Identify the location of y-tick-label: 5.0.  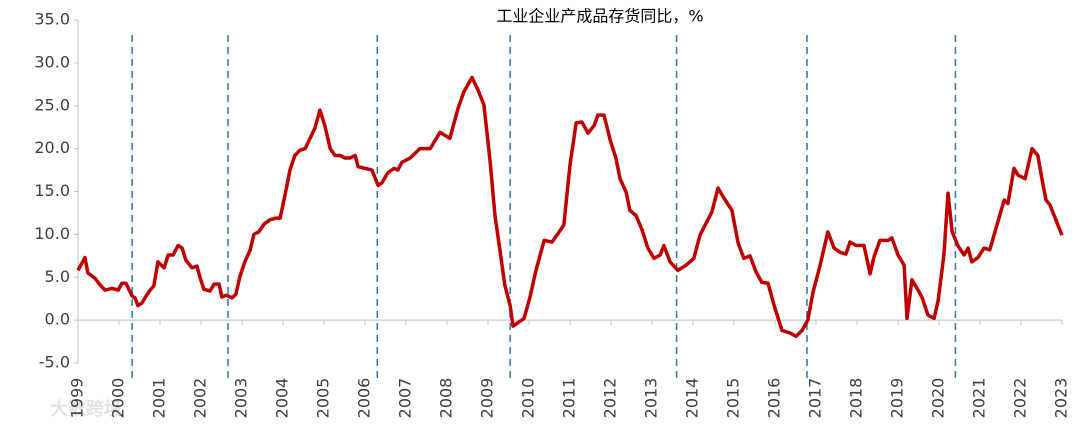
(57, 276).